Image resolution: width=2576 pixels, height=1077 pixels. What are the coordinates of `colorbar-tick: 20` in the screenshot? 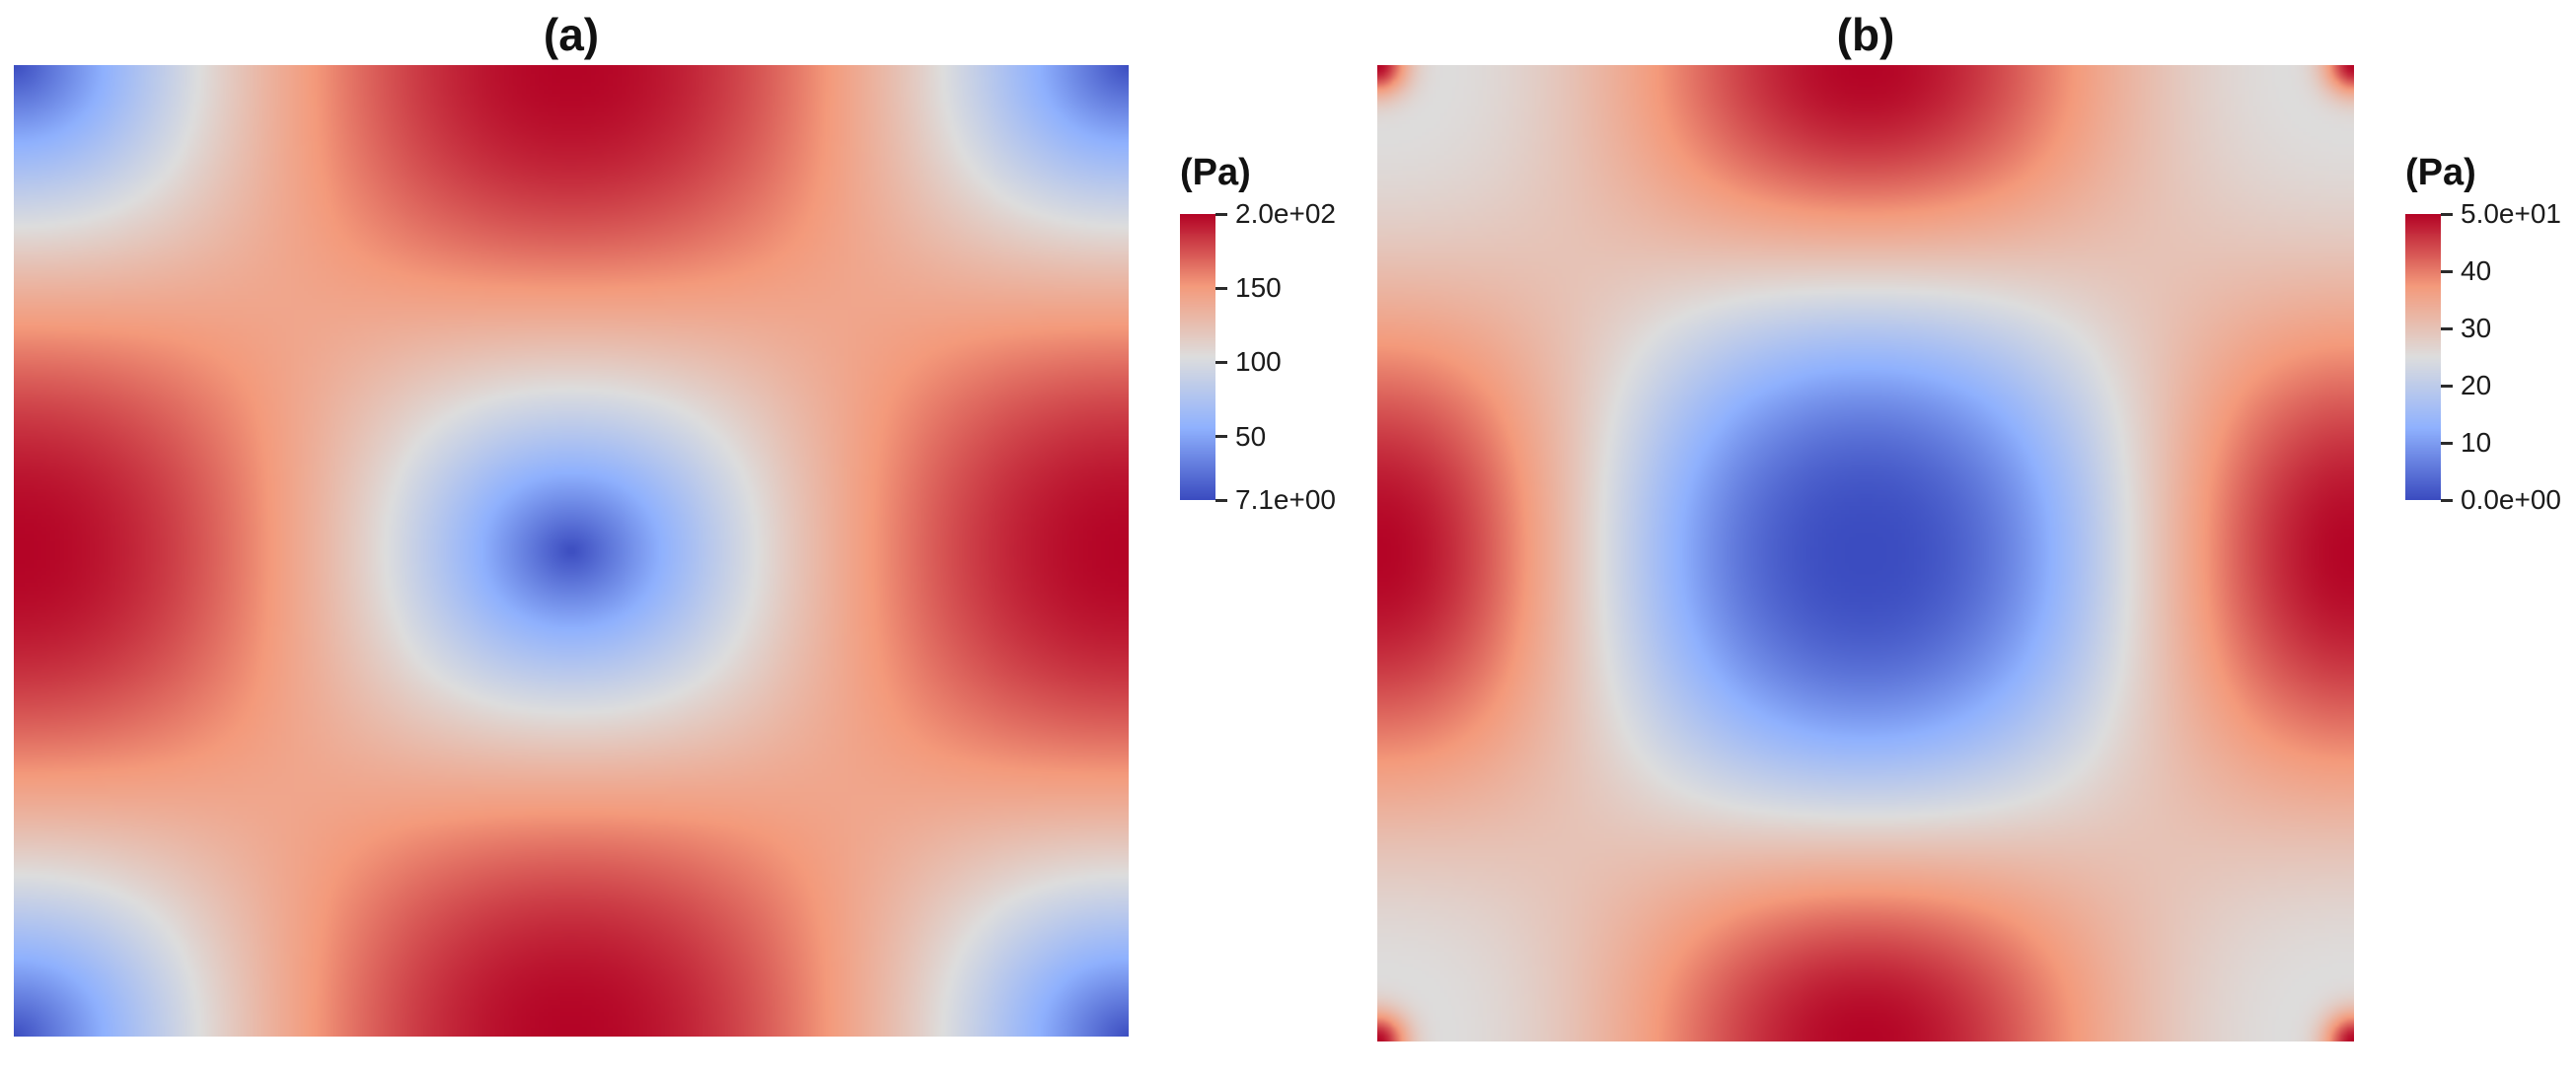 It's located at (2466, 385).